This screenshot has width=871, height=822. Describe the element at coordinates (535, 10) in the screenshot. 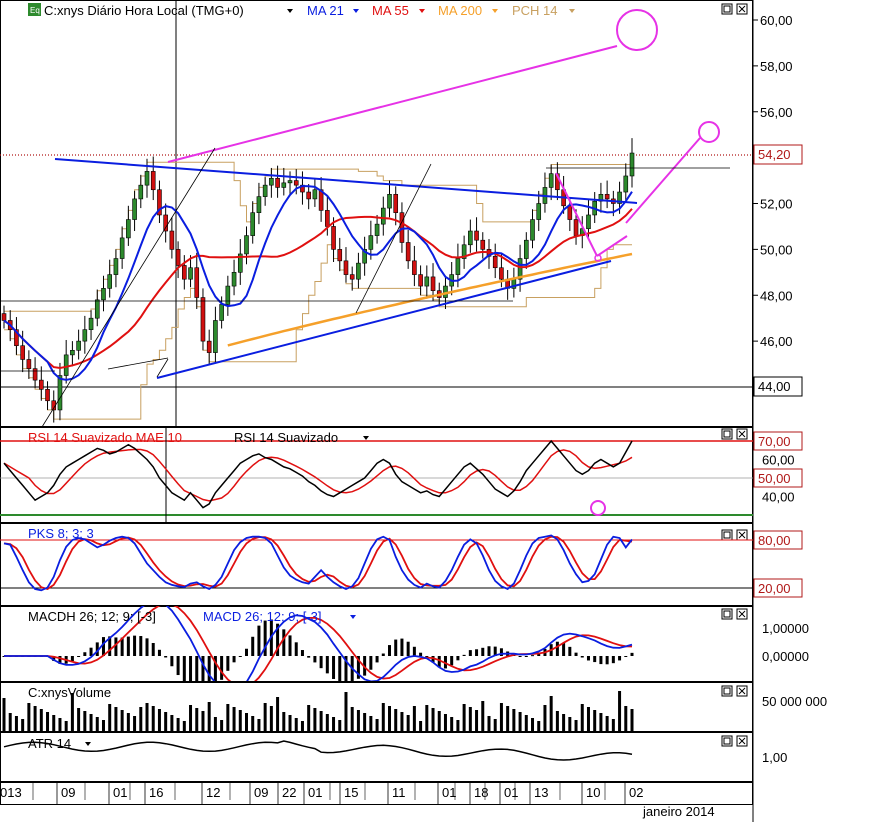

I see `legend-pch14: PCH 14` at that location.